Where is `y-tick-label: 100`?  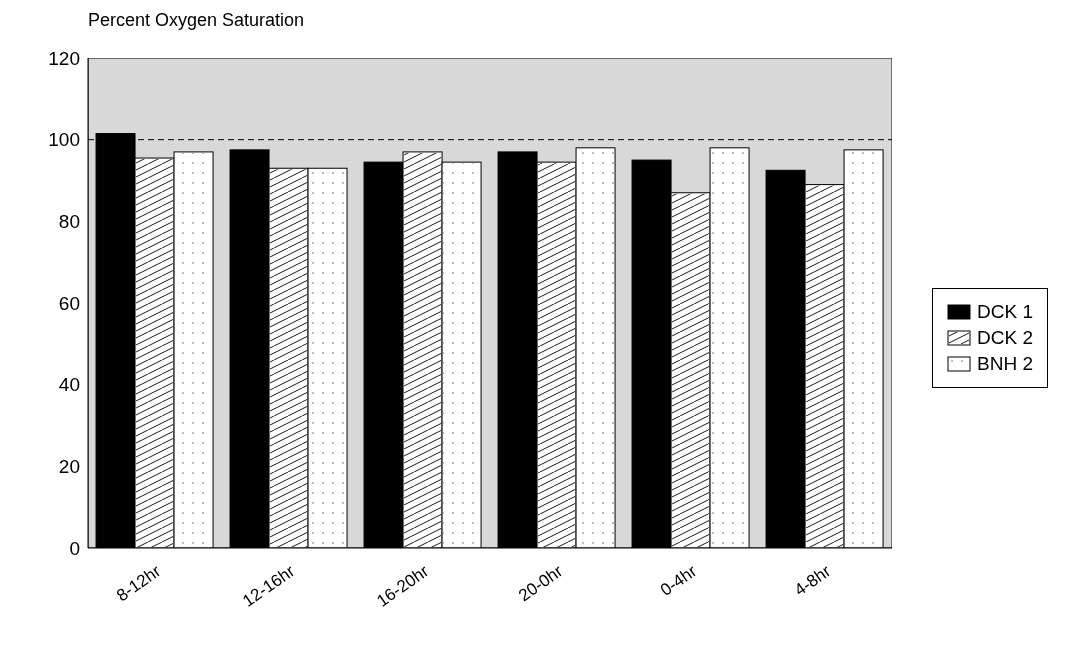
y-tick-label: 100 is located at coordinates (64, 140).